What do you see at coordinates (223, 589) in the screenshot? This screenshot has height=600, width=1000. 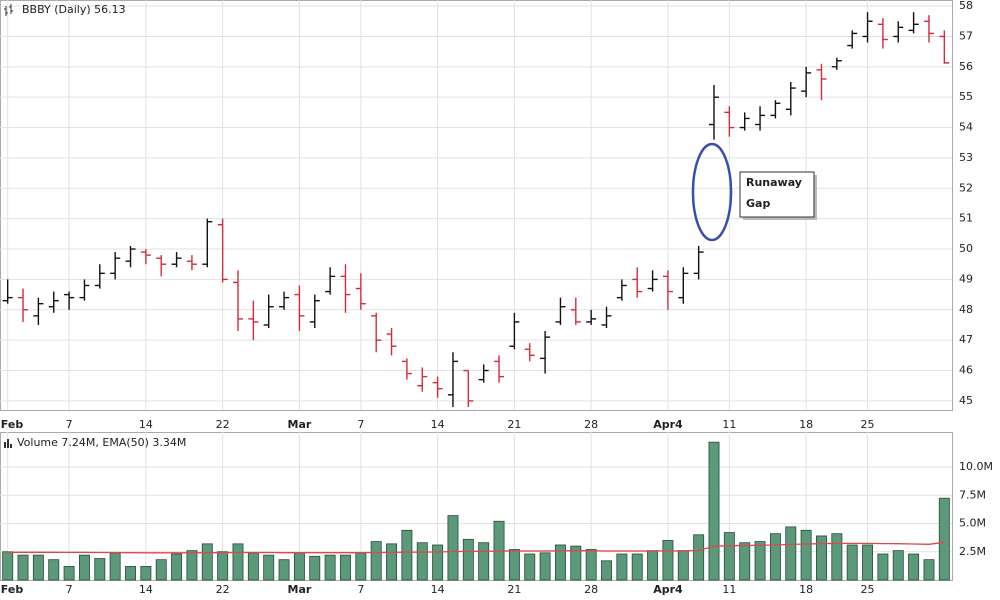 I see `x-tick-label: 22` at bounding box center [223, 589].